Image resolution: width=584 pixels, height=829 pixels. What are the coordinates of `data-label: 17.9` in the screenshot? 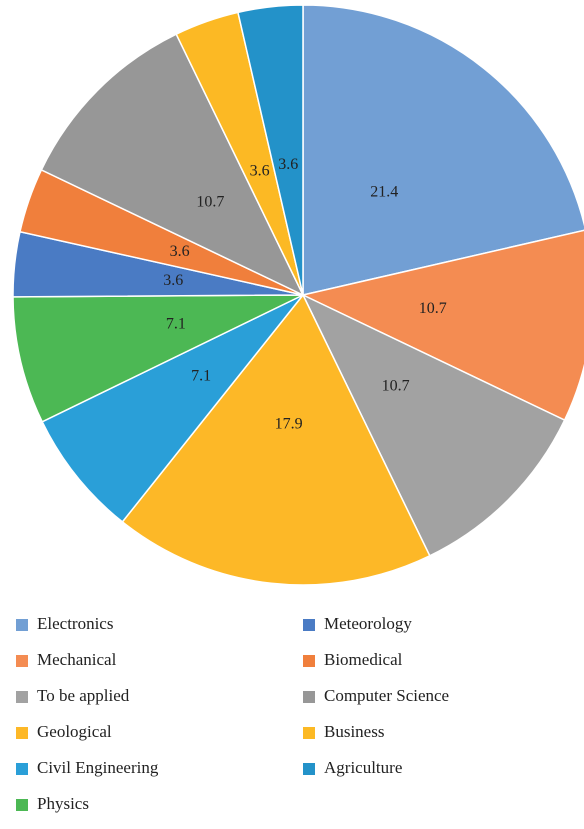 It's located at (289, 423).